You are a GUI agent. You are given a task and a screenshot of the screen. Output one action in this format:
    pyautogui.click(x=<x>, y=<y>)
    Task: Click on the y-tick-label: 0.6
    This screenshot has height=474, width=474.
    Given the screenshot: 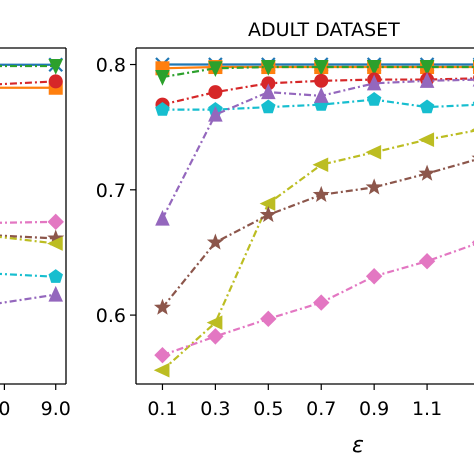 What is the action you would take?
    pyautogui.click(x=111, y=316)
    